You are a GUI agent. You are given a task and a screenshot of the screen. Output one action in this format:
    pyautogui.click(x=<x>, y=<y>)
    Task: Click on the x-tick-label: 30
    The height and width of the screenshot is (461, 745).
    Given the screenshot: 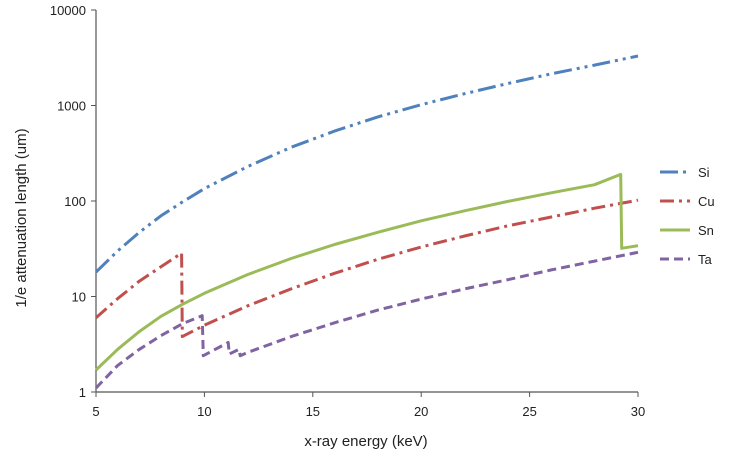 What is the action you would take?
    pyautogui.click(x=638, y=411)
    